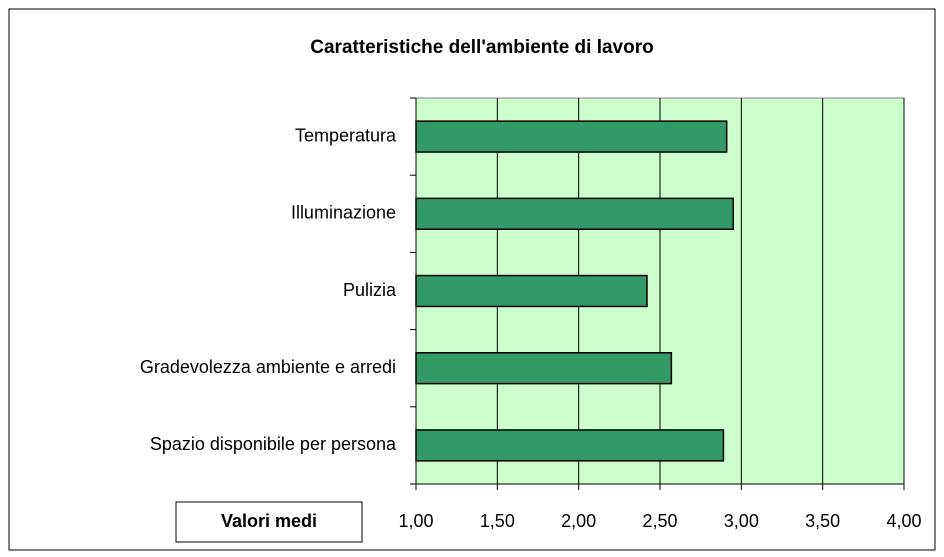  Describe the element at coordinates (578, 521) in the screenshot. I see `x-tick-label: 2,00` at that location.